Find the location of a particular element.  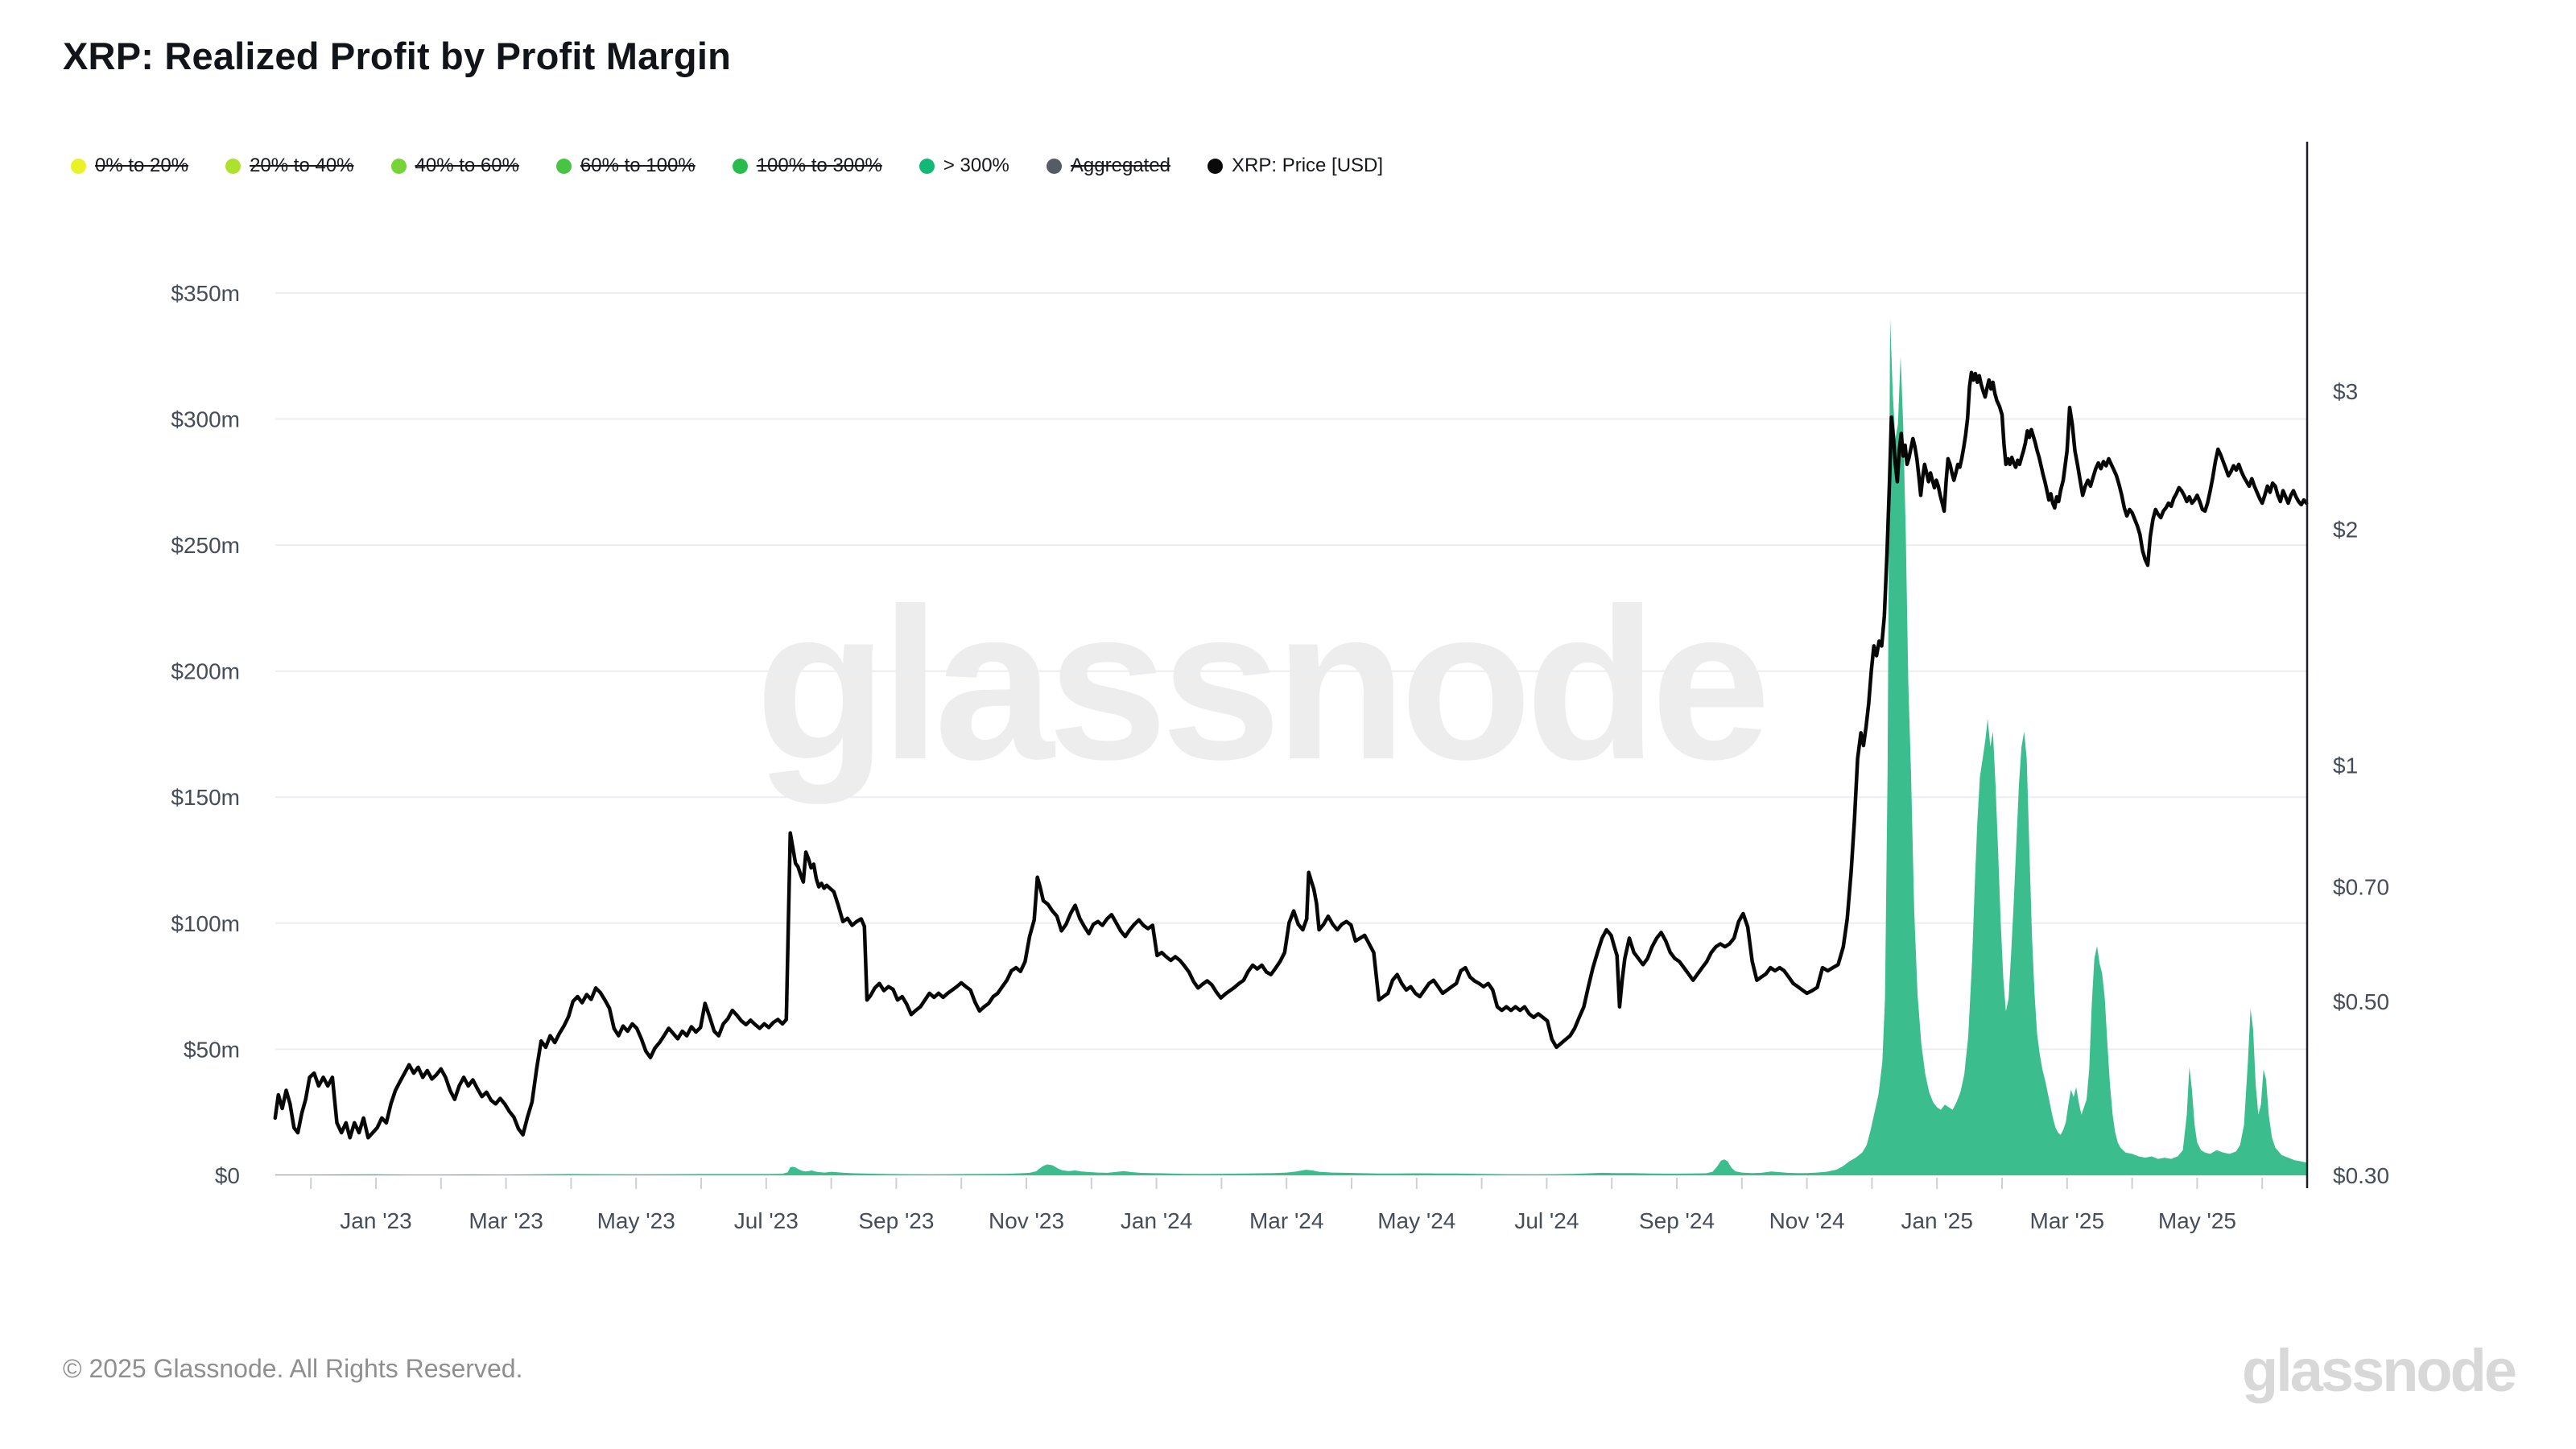

x-axis-tick-label: Mar '23 is located at coordinates (506, 1220).